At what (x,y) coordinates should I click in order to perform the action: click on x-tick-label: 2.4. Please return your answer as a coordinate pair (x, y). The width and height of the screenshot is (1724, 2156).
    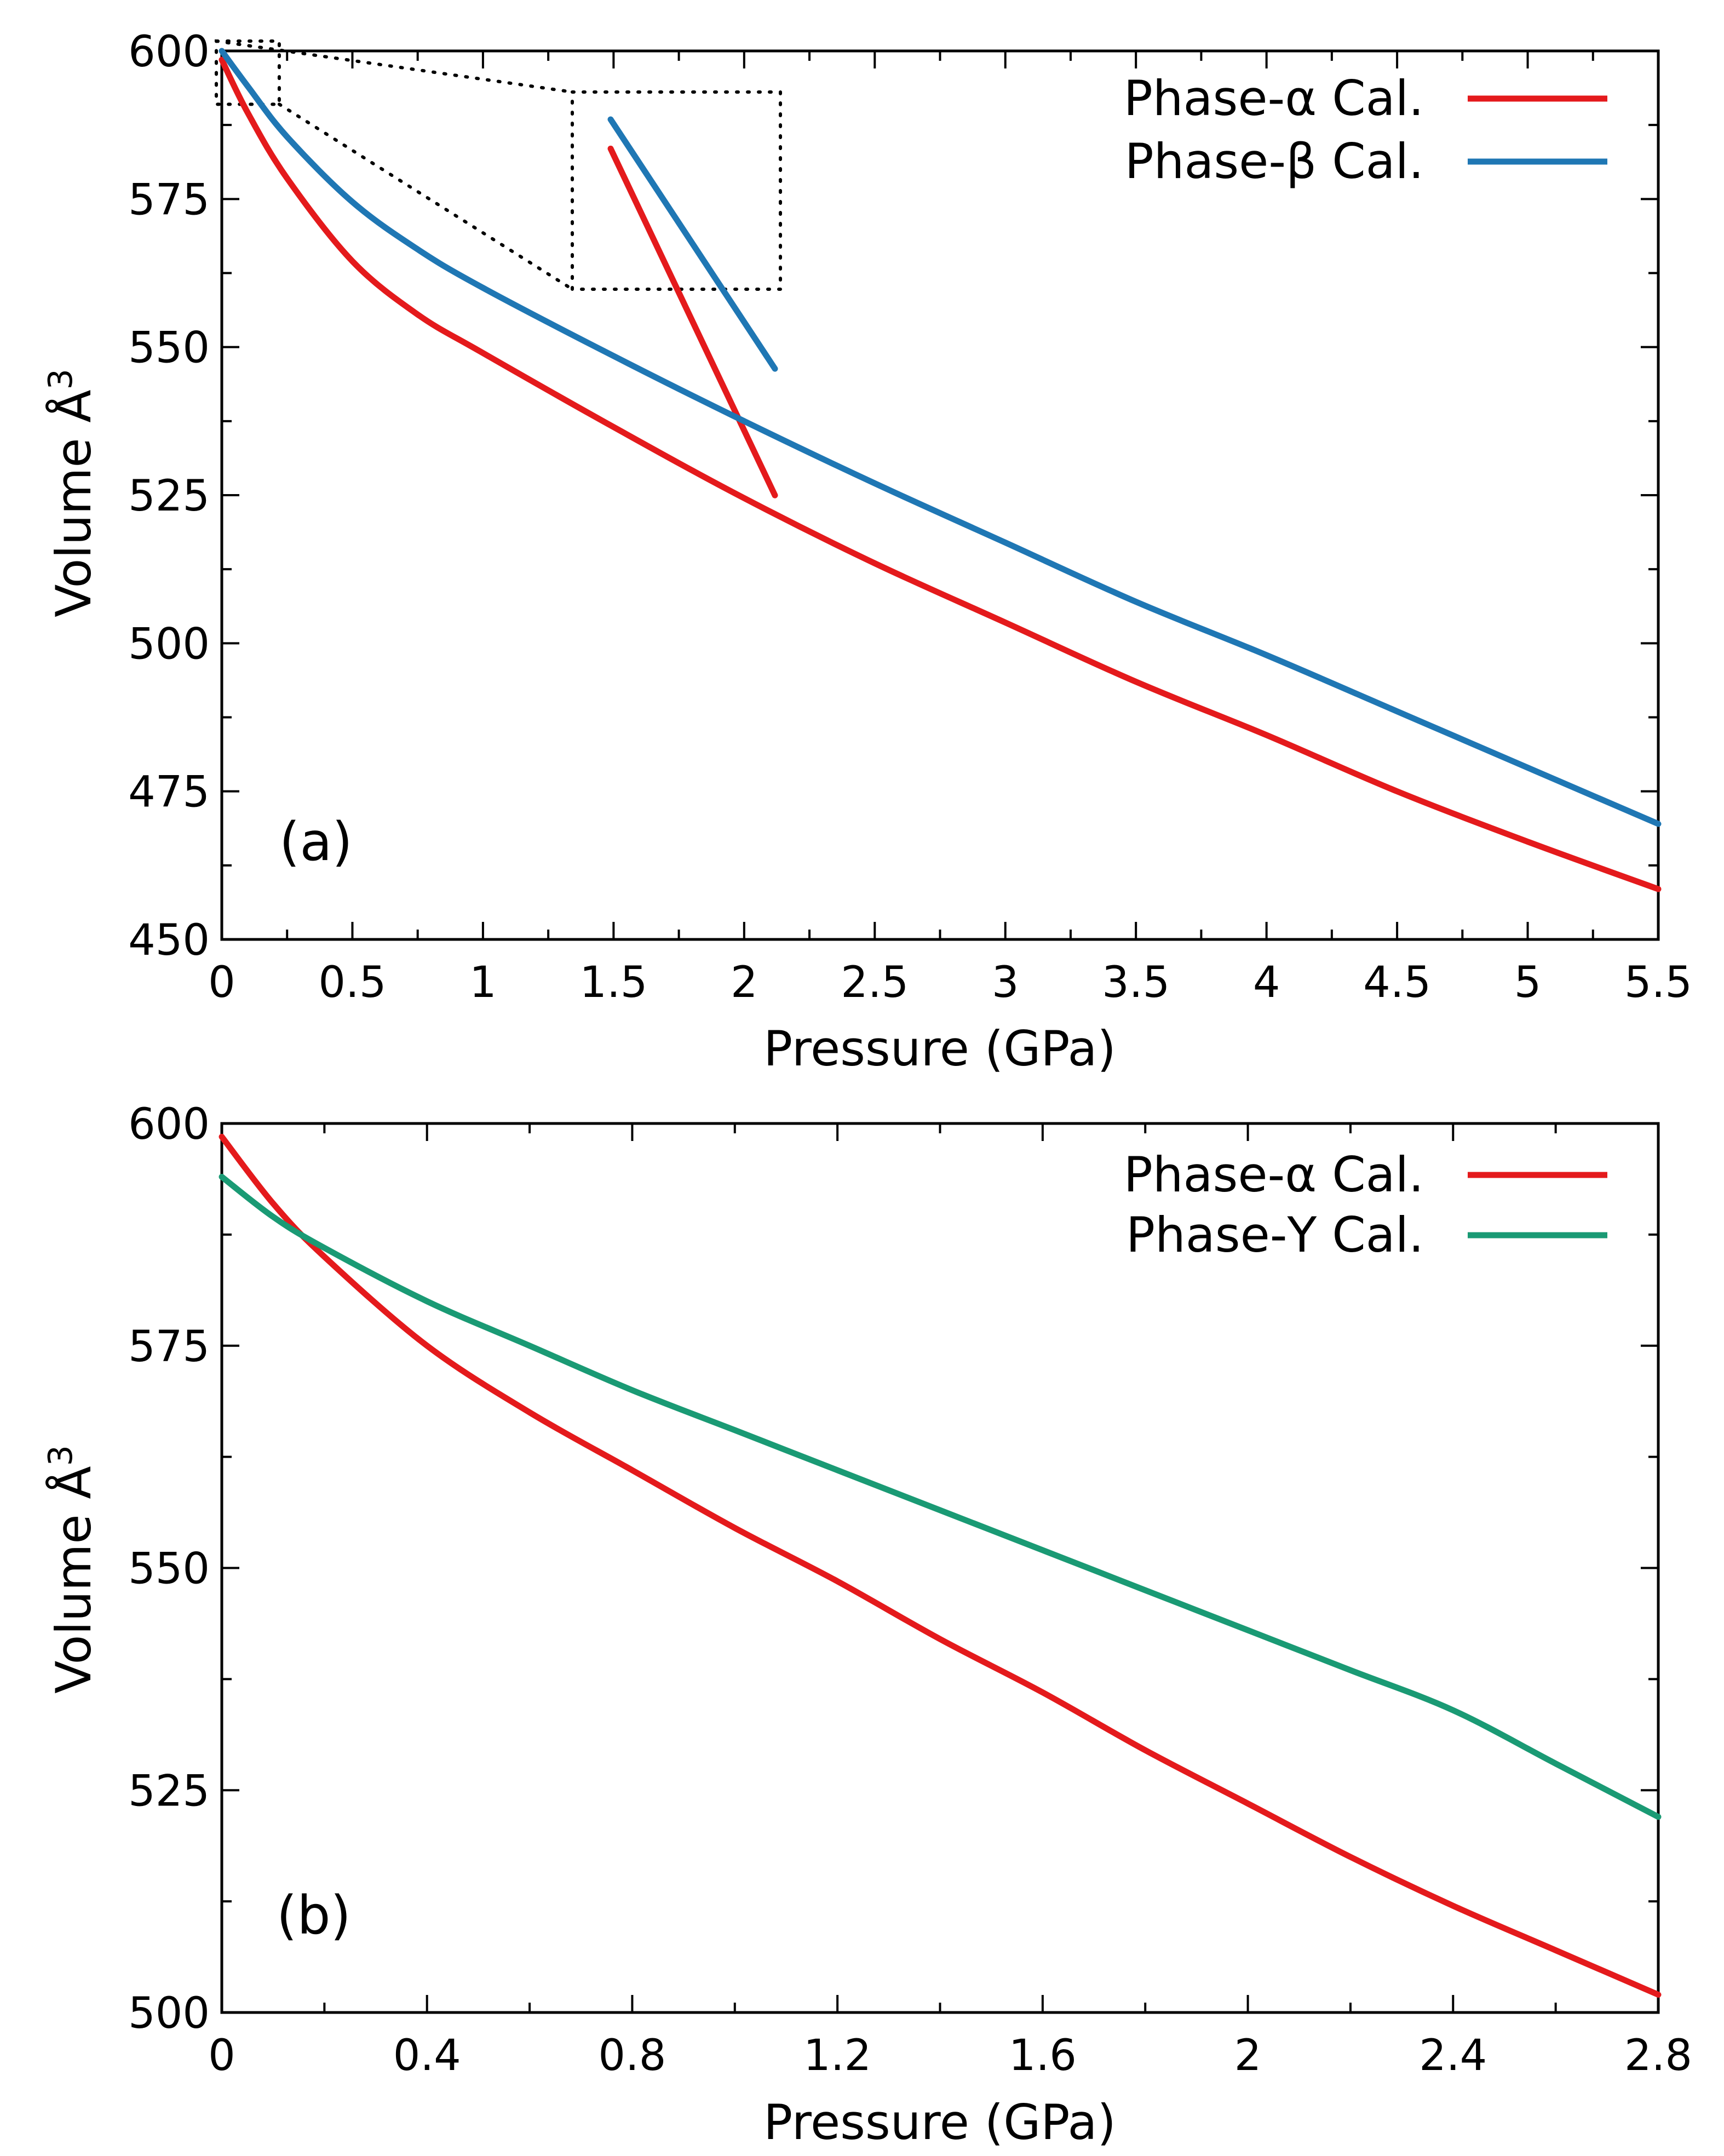
    Looking at the image, I should click on (1453, 2055).